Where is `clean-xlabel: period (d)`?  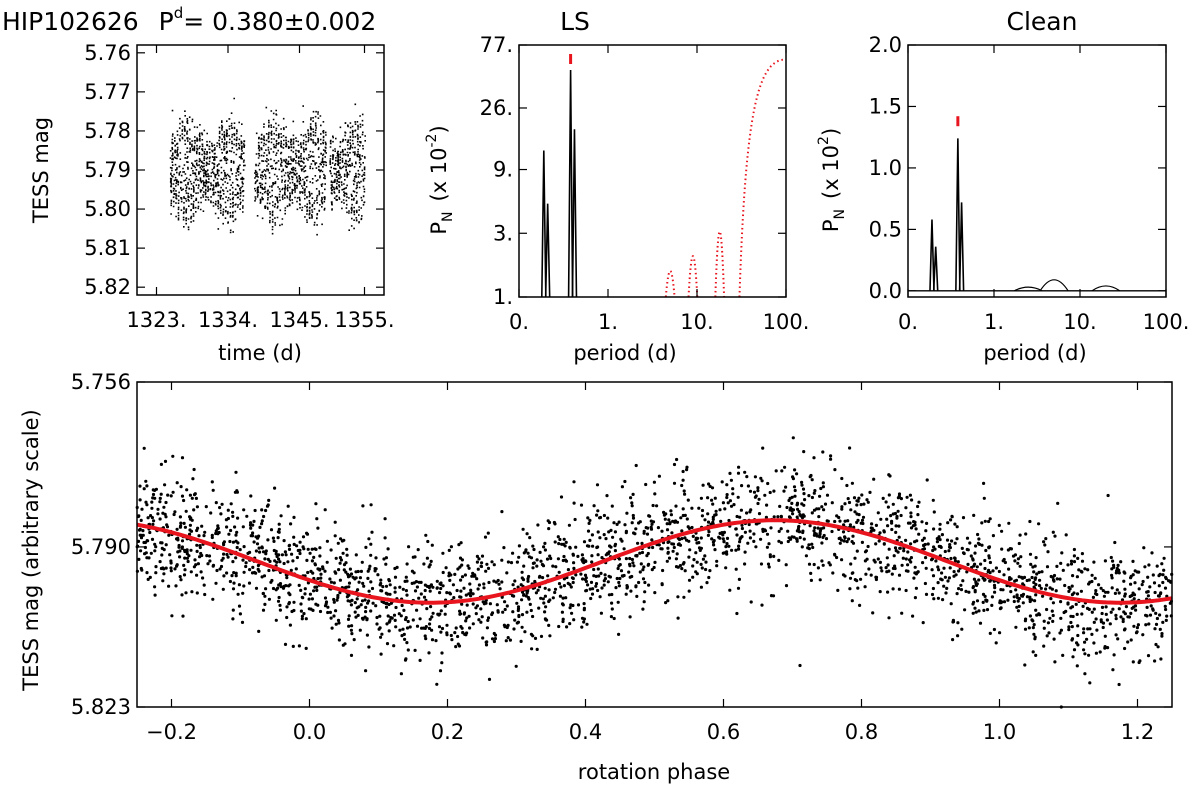
clean-xlabel: period (d) is located at coordinates (1034, 353).